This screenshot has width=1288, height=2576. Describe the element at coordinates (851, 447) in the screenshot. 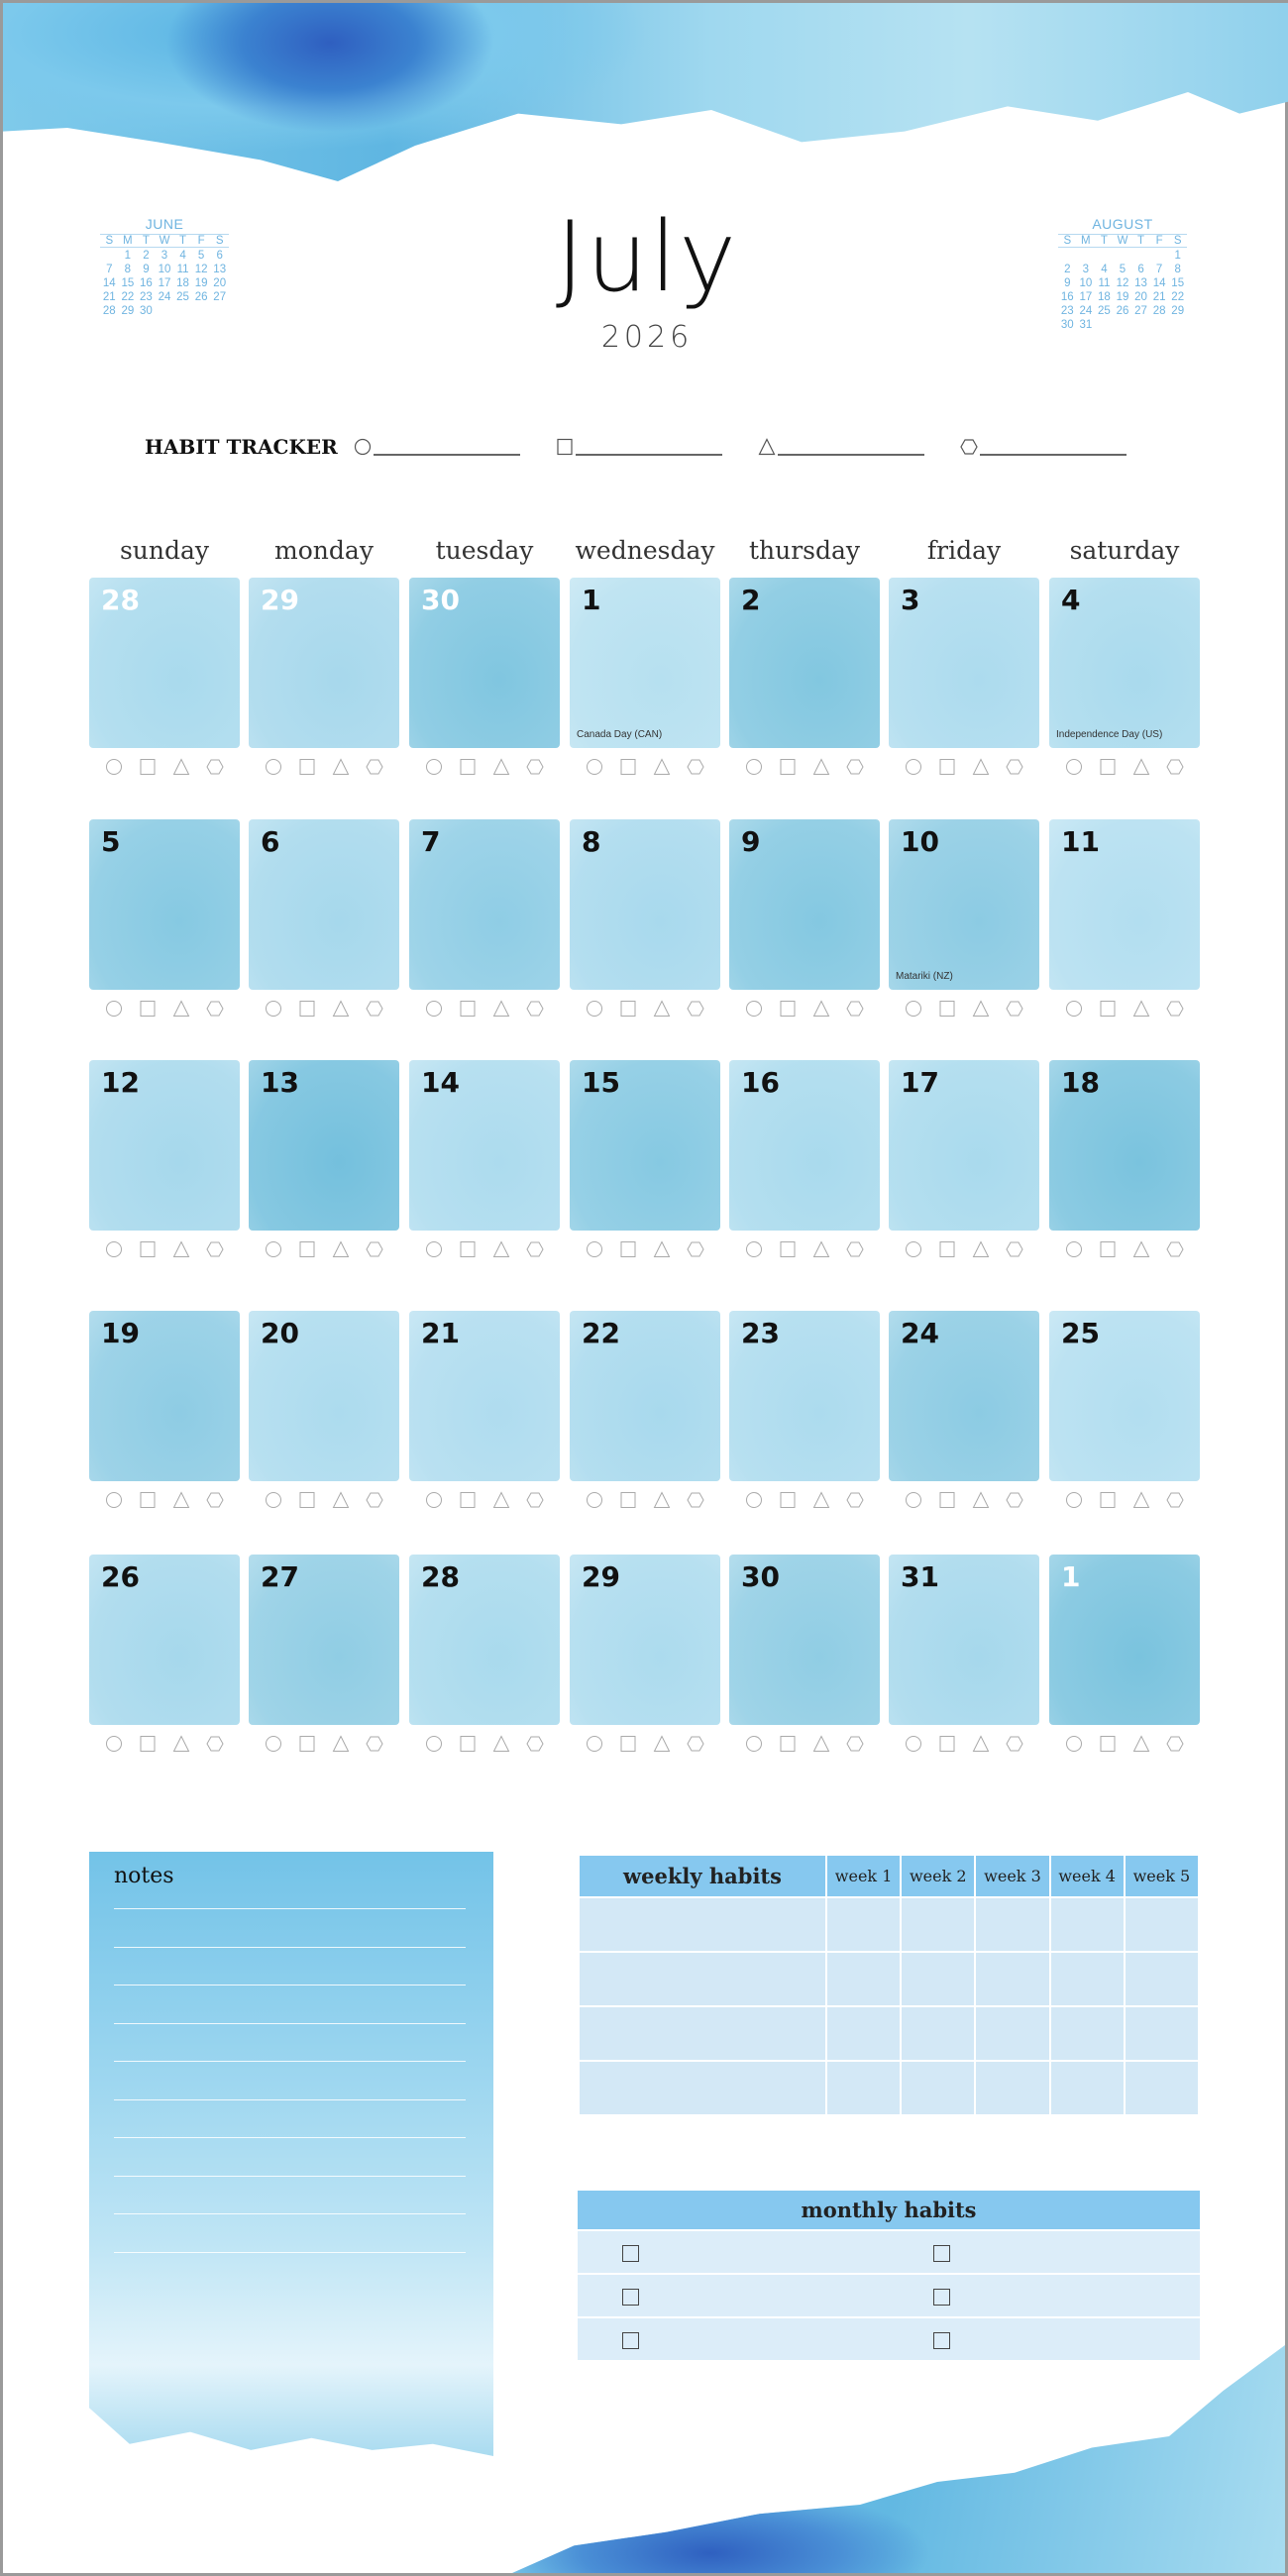

I see `habit-name-line` at that location.